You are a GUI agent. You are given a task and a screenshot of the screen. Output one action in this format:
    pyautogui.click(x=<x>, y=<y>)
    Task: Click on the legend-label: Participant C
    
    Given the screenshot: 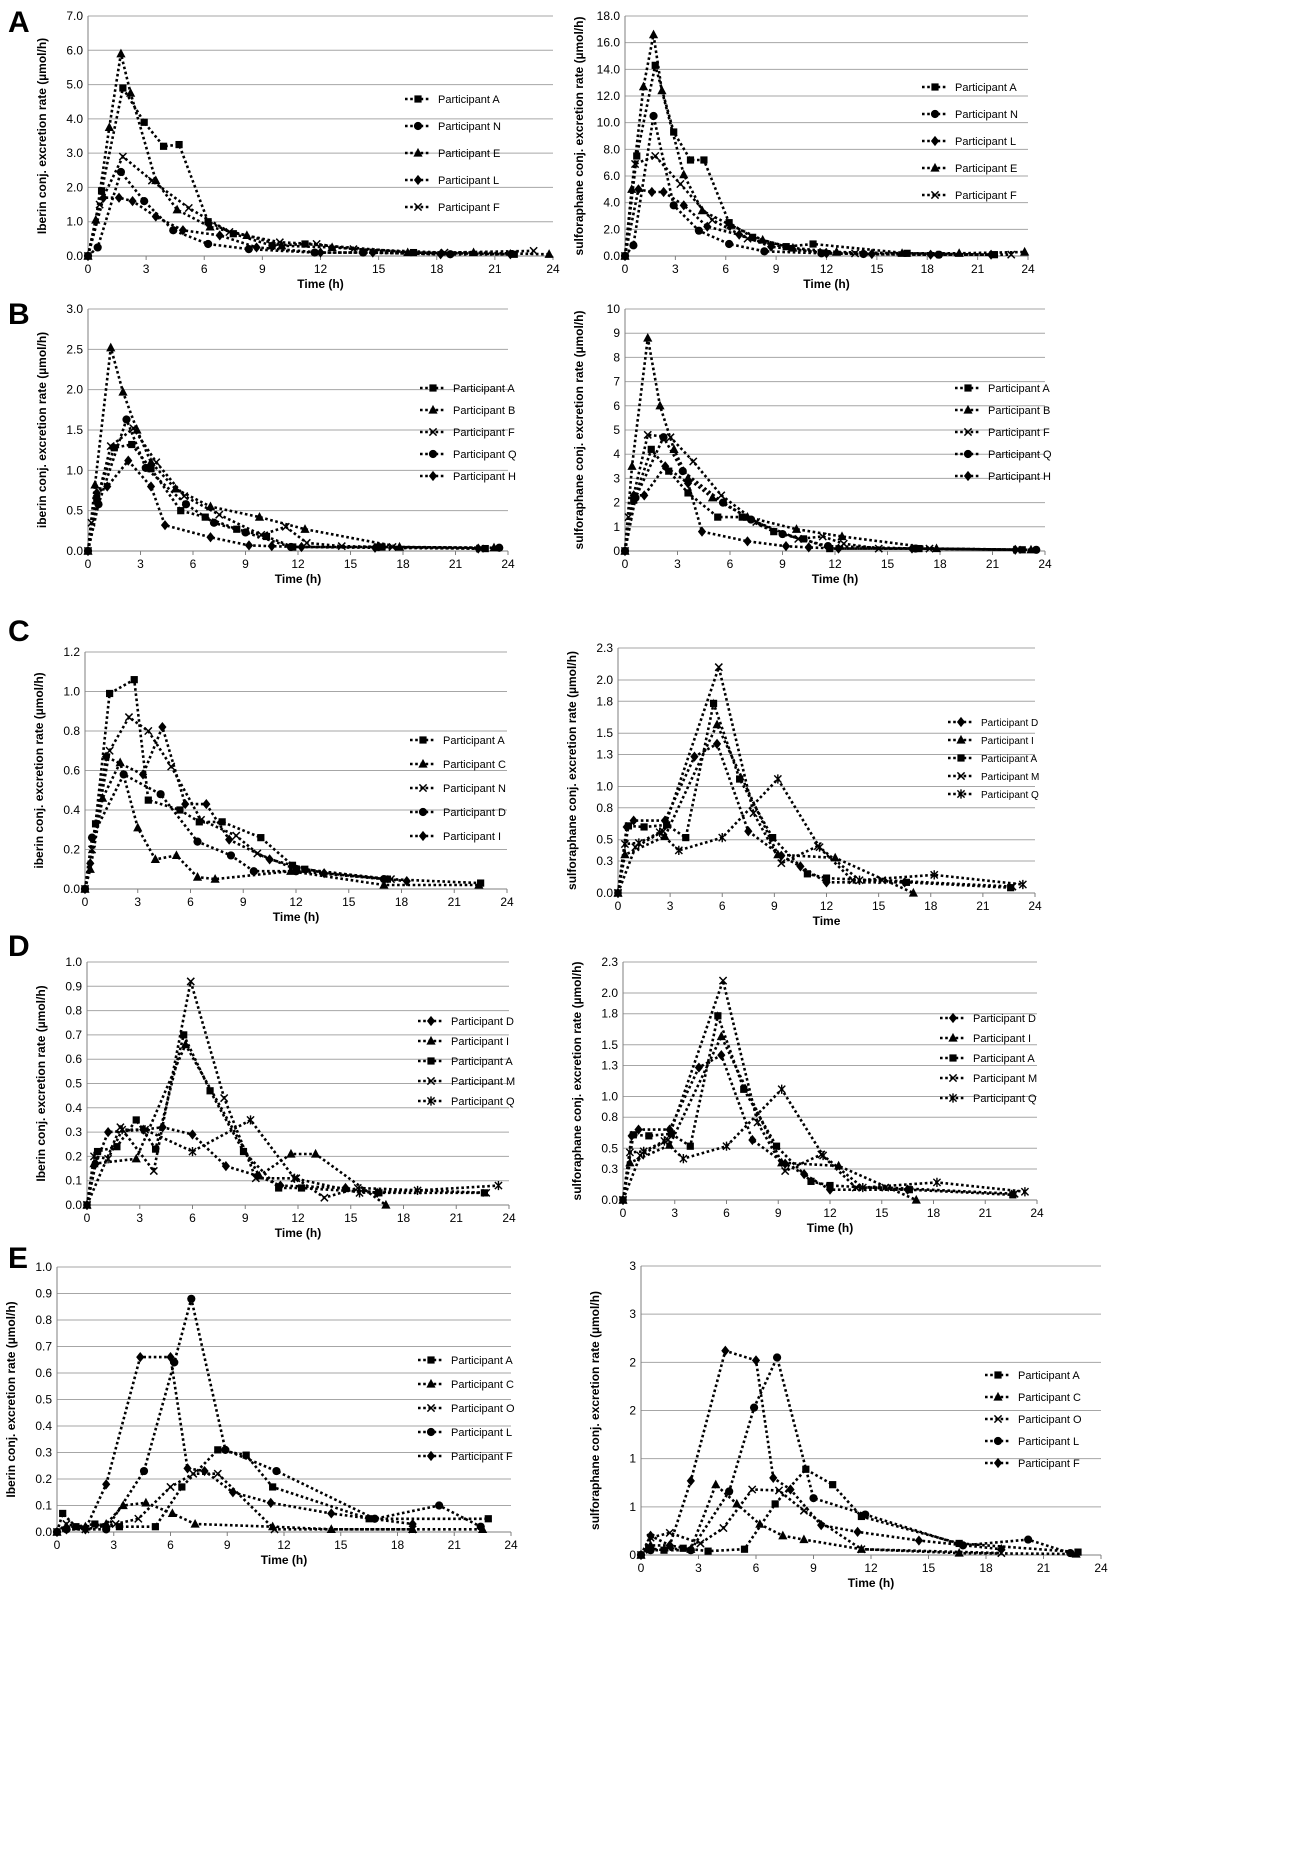 What is the action you would take?
    pyautogui.click(x=482, y=1385)
    